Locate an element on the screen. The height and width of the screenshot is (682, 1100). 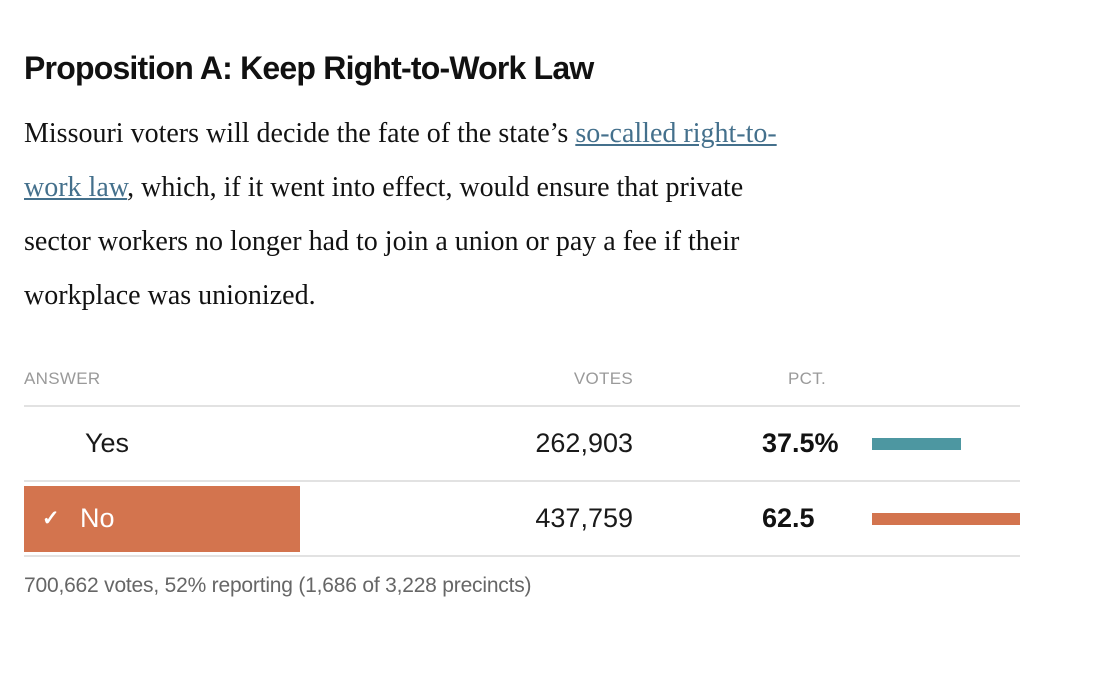
winner-highlight: ✓ No is located at coordinates (162, 518).